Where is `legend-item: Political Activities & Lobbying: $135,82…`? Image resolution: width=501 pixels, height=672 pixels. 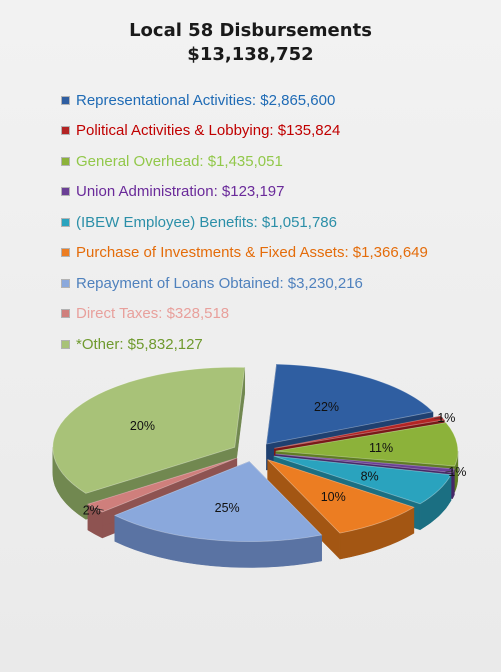 legend-item: Political Activities & Lobbying: $135,82… is located at coordinates (245, 131).